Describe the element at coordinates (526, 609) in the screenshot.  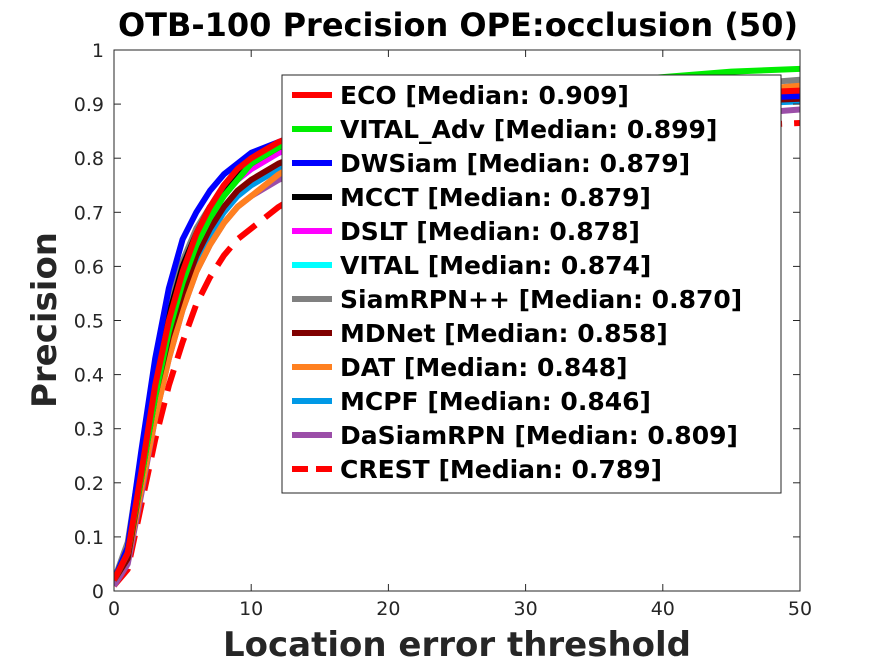
I see `x-tick-label: 30` at that location.